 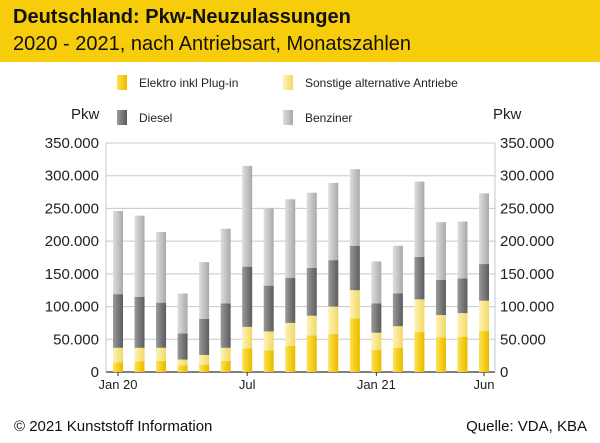 What do you see at coordinates (72, 241) in the screenshot?
I see `y-tick-label-left: 200.000` at bounding box center [72, 241].